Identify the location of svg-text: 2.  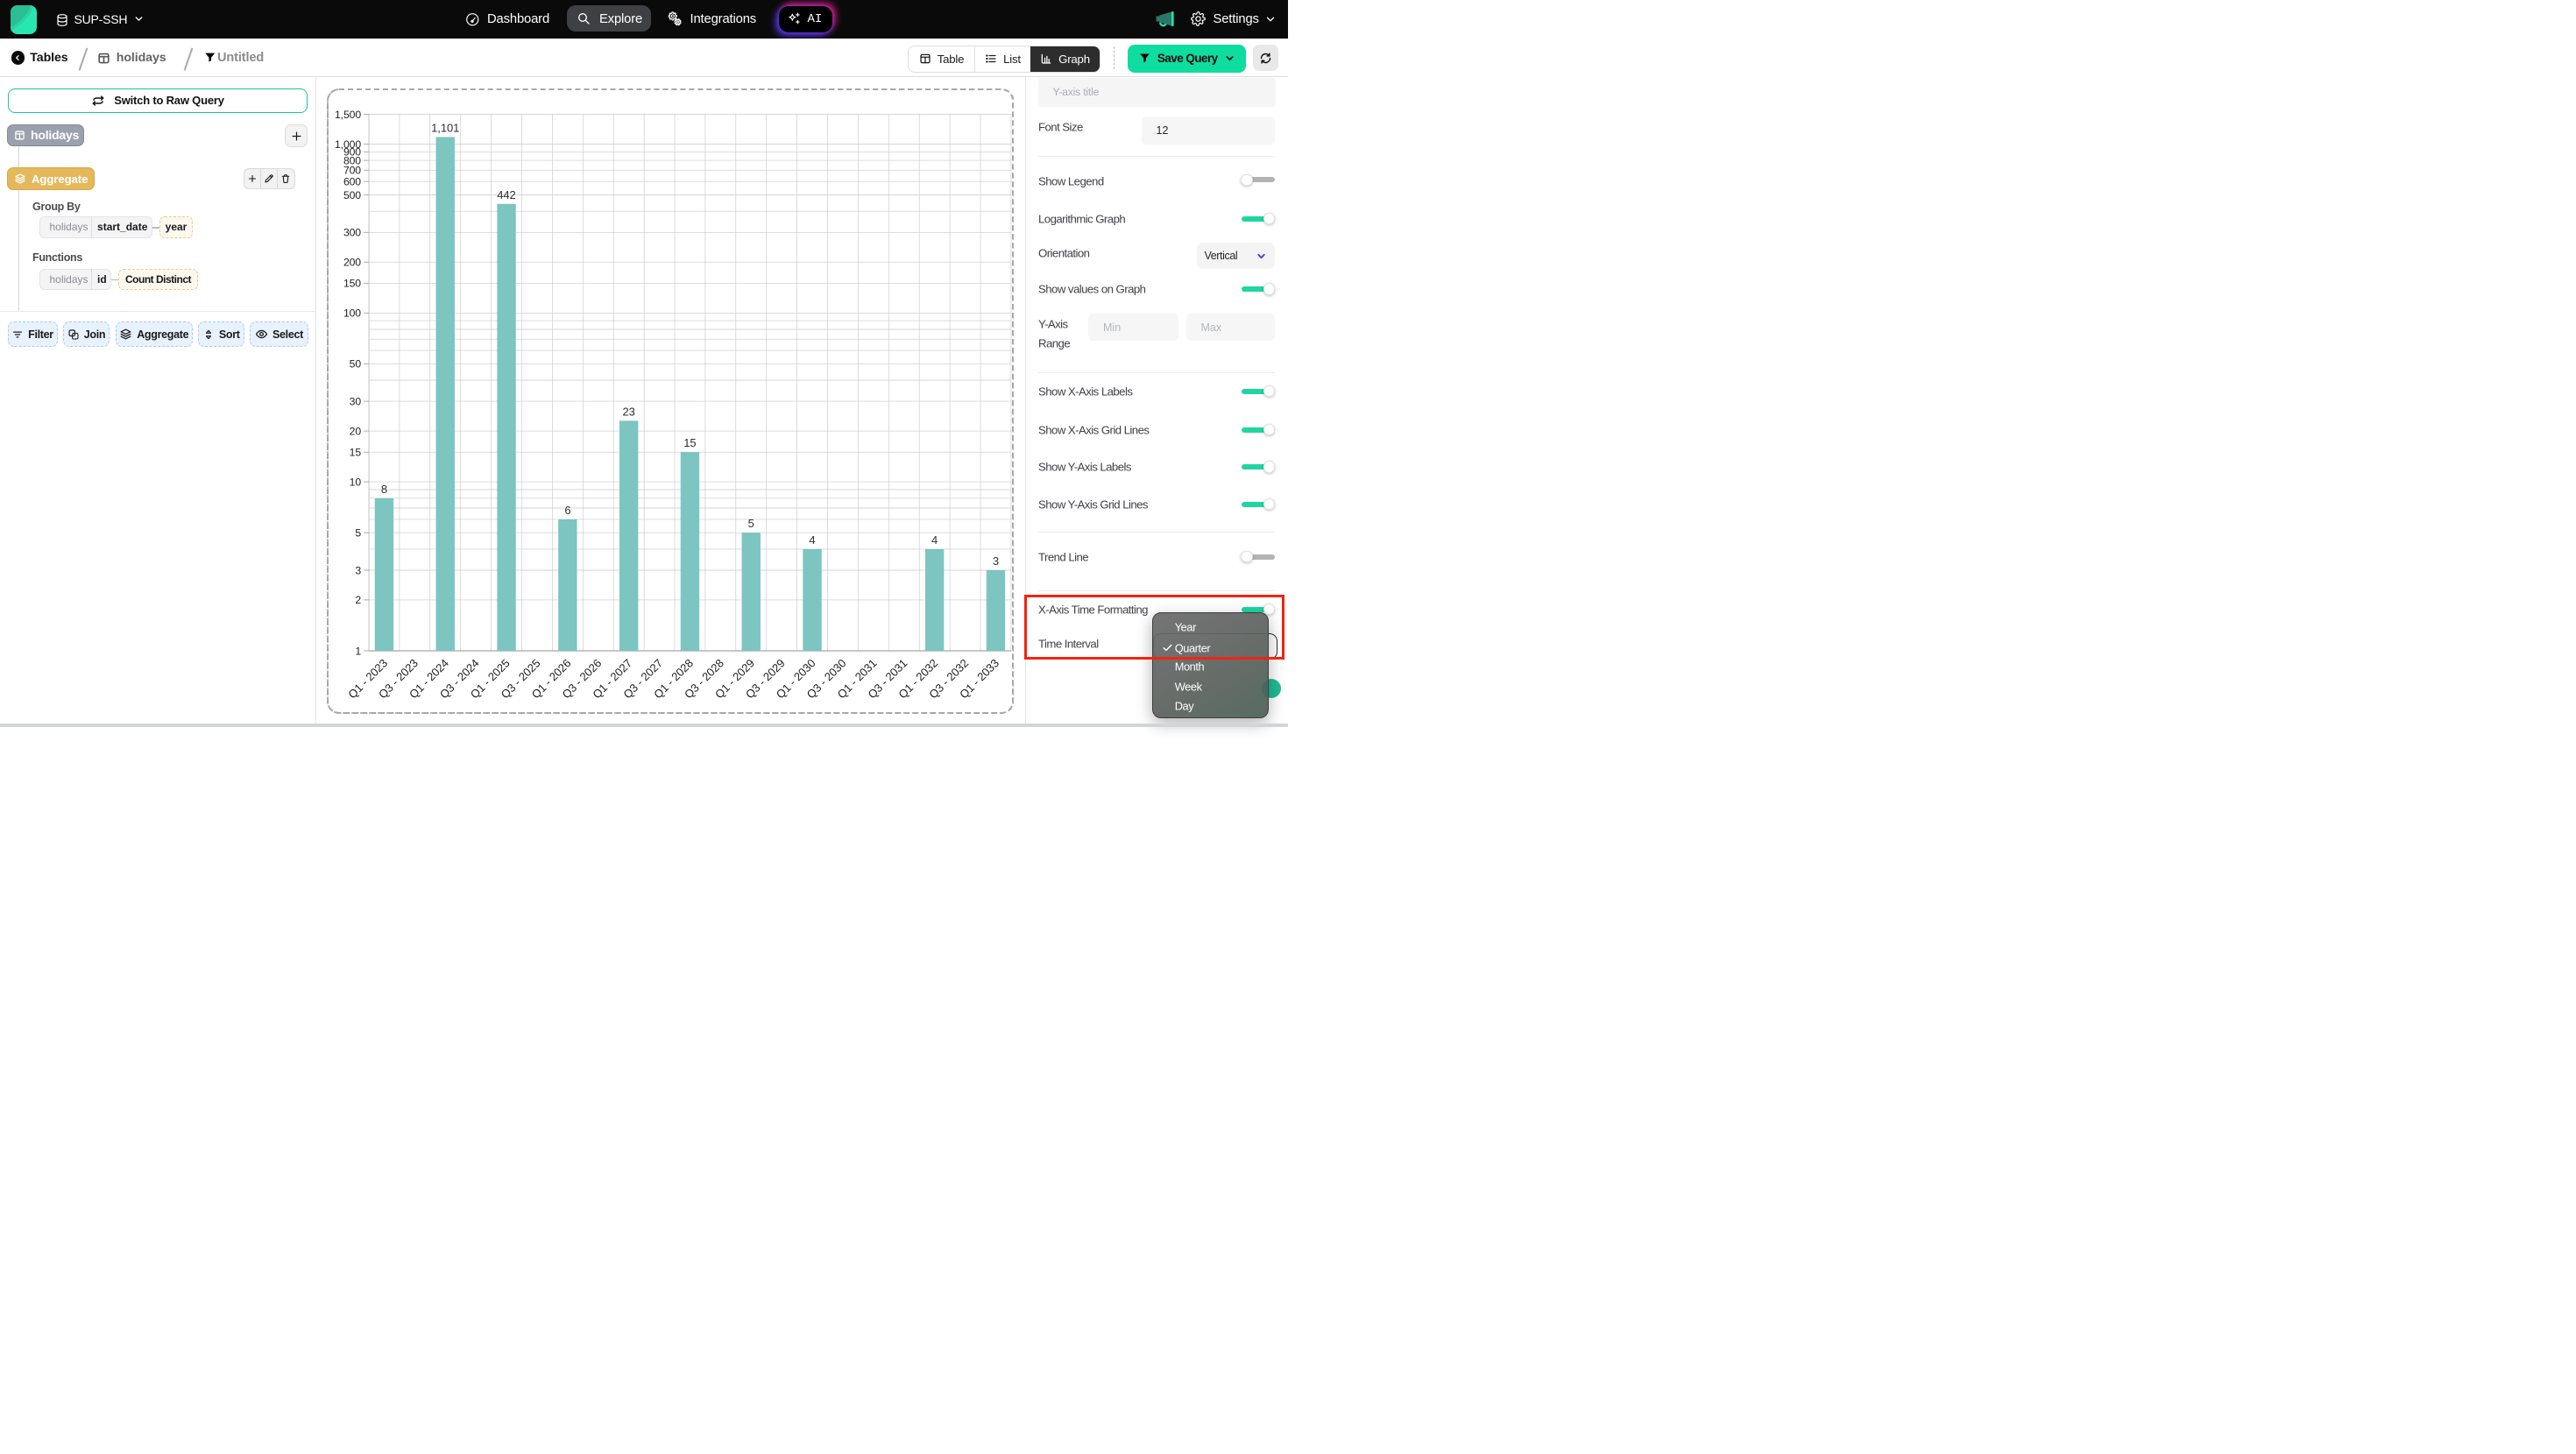
(358, 600).